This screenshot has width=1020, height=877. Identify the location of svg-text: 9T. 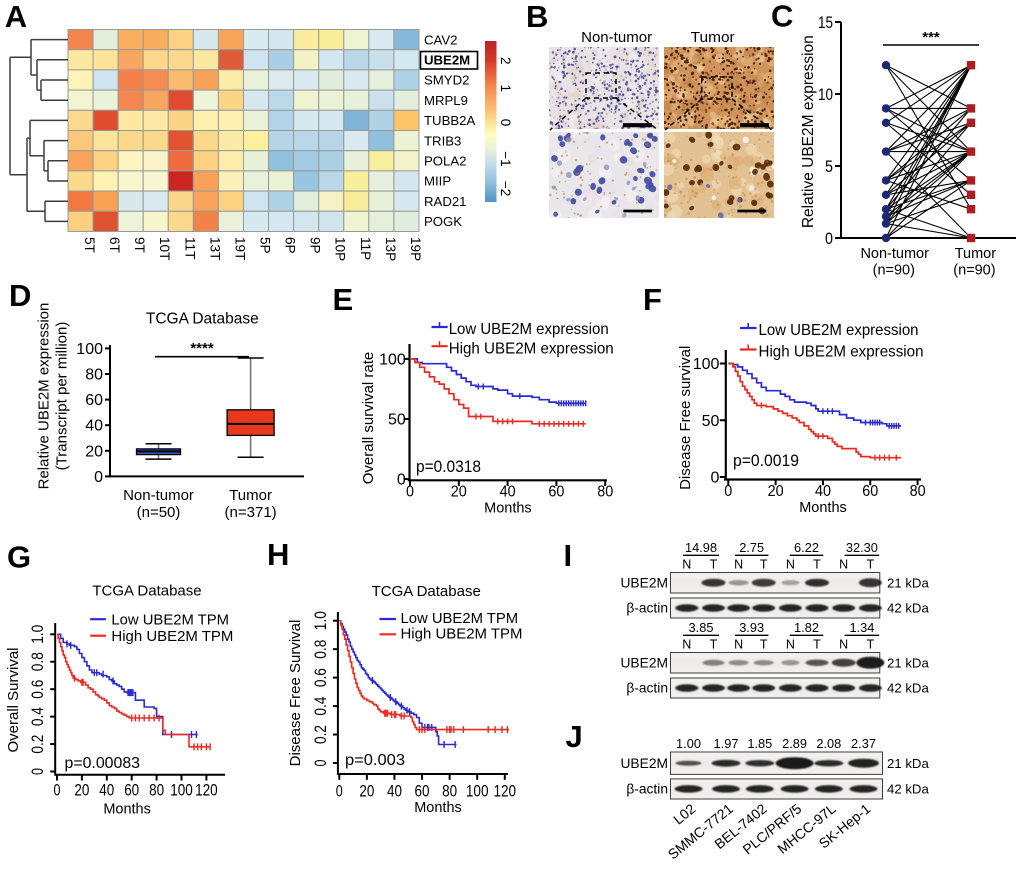
(139, 245).